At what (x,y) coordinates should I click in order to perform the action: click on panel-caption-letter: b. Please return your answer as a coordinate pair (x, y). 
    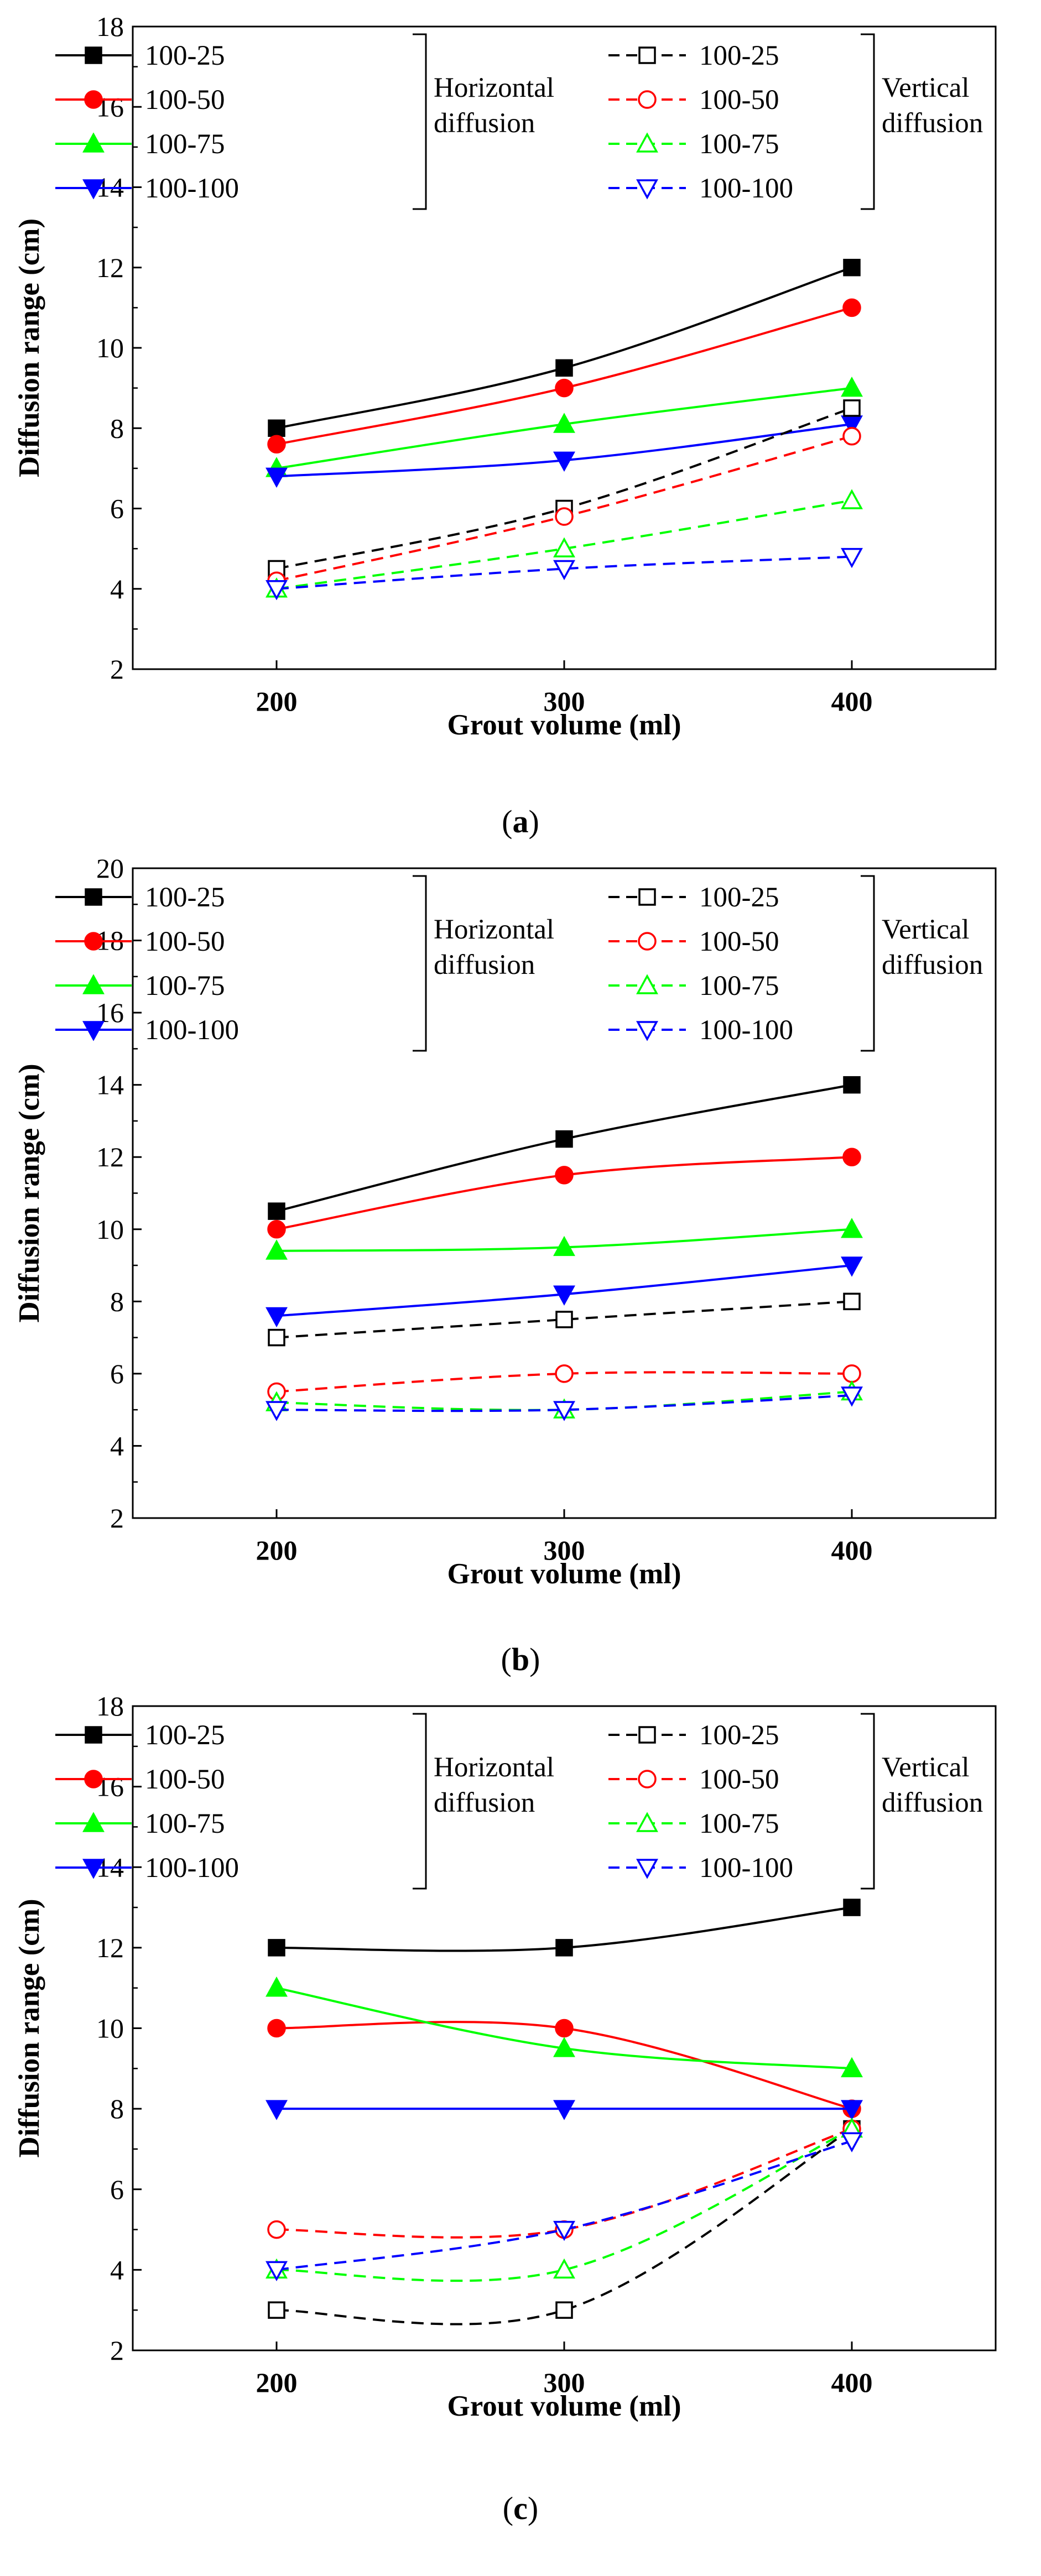
    Looking at the image, I should click on (520, 1659).